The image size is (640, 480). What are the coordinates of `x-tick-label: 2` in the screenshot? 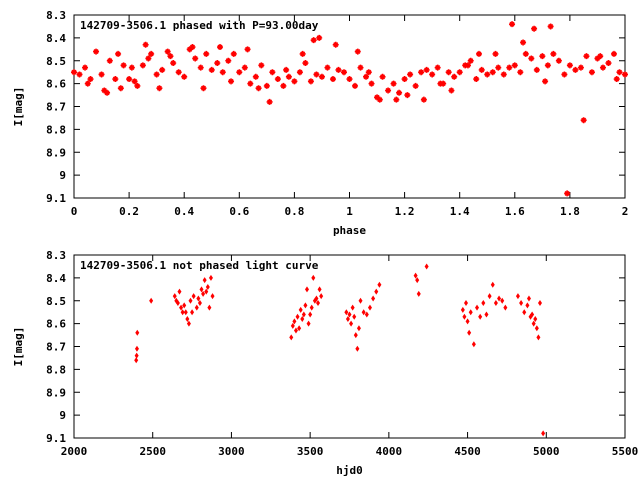 It's located at (625, 211).